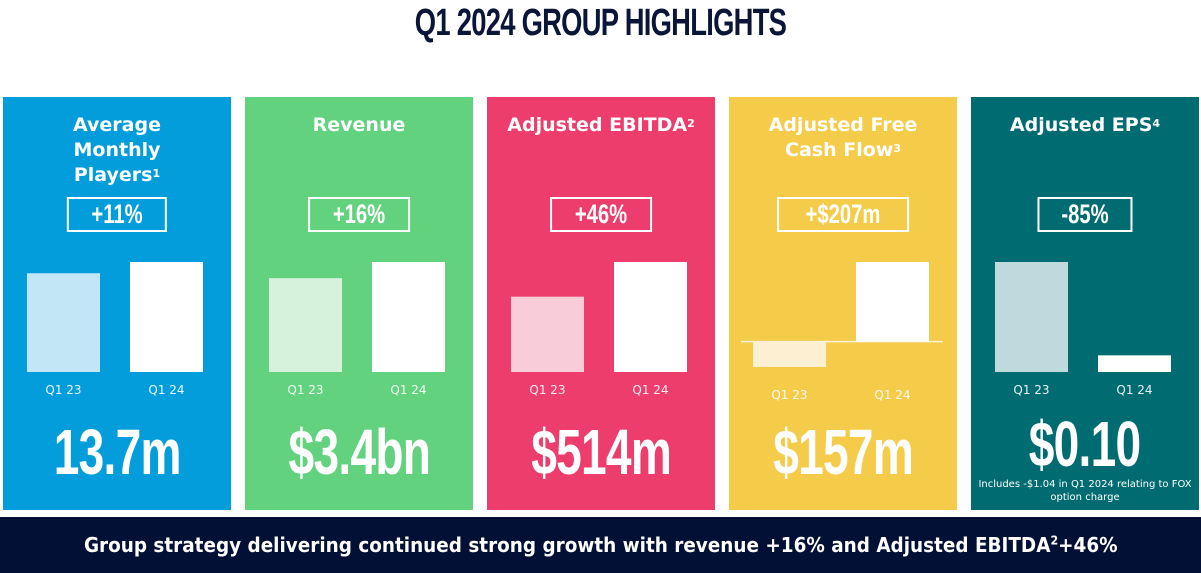  I want to click on headline-value: 13.7m, so click(117, 452).